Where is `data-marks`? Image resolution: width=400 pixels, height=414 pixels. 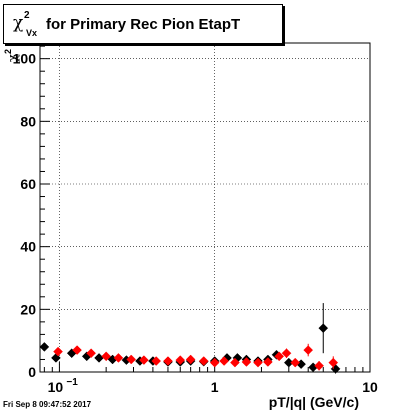 data-marks is located at coordinates (190, 338).